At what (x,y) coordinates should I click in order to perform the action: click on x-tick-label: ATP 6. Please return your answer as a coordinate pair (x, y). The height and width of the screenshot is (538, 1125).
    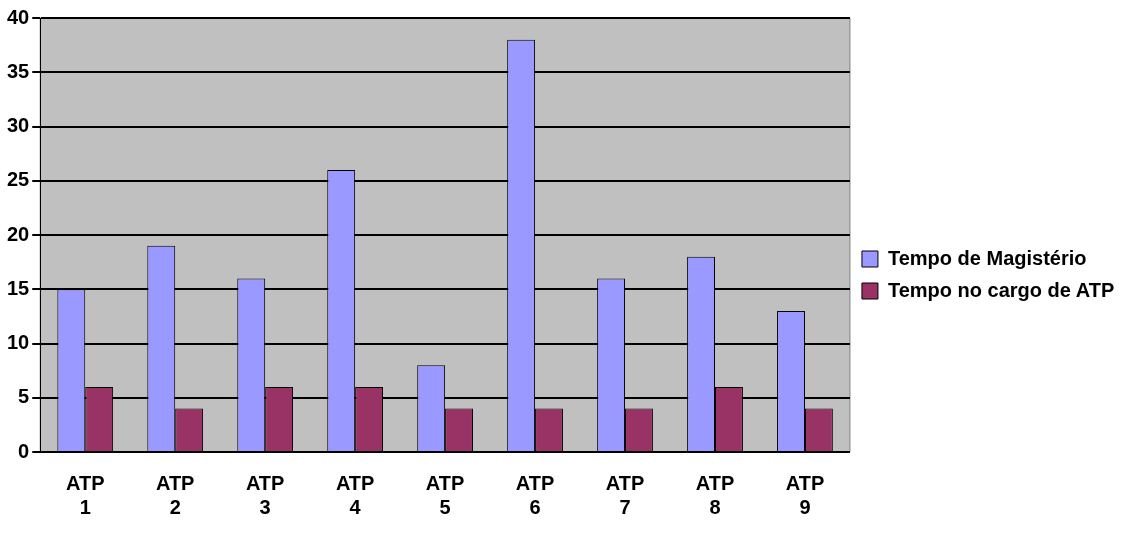
    Looking at the image, I should click on (535, 494).